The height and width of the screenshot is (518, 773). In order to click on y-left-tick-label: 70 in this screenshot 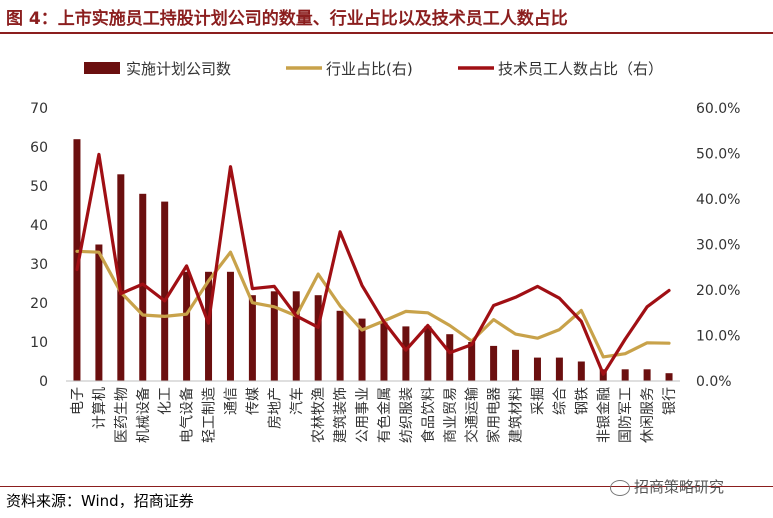, I will do `click(39, 109)`.